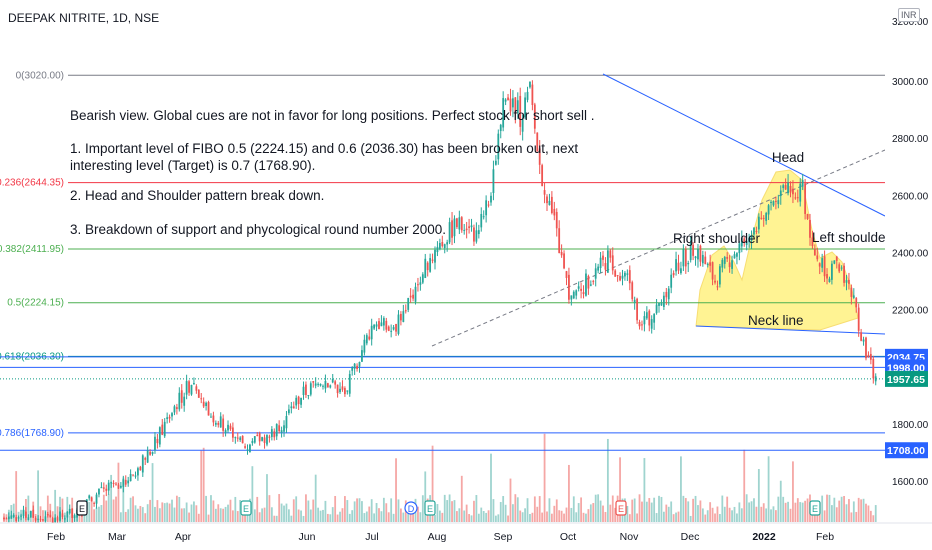 This screenshot has height=550, width=932. I want to click on price-tick-label: 1800.00, so click(910, 425).